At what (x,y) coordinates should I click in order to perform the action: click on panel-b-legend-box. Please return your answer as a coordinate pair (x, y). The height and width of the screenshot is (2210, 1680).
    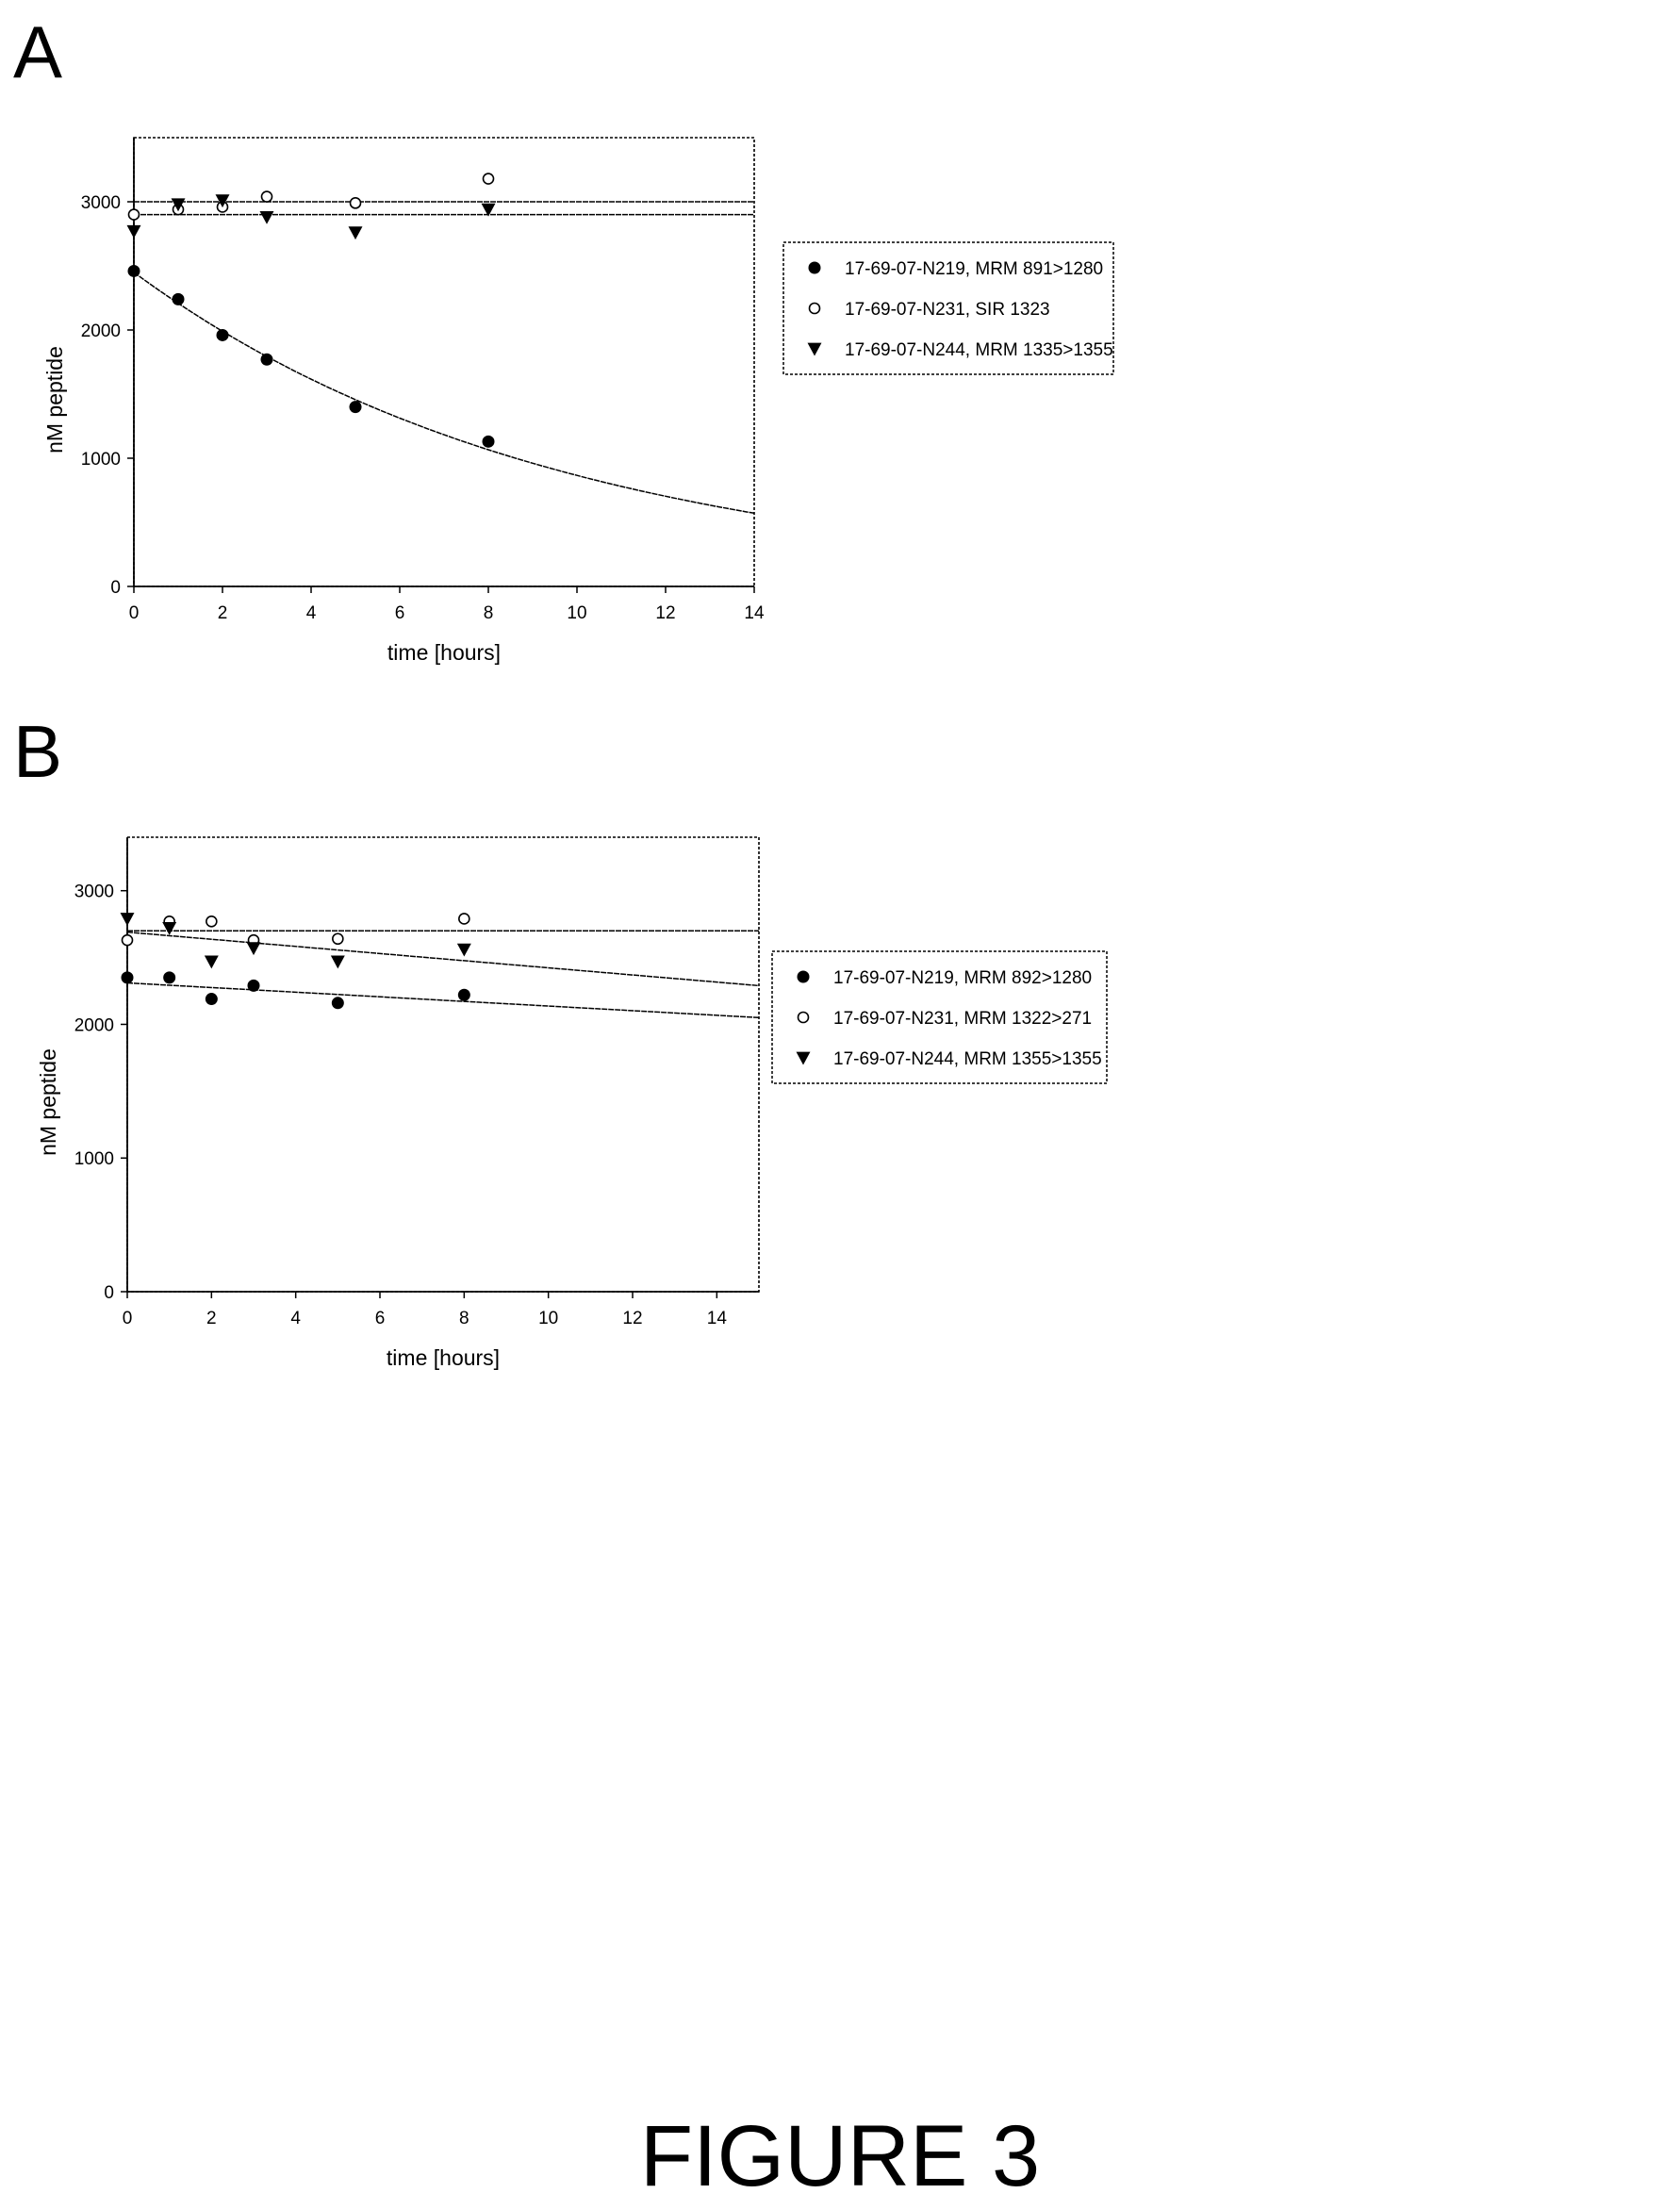
    Looking at the image, I should click on (939, 1017).